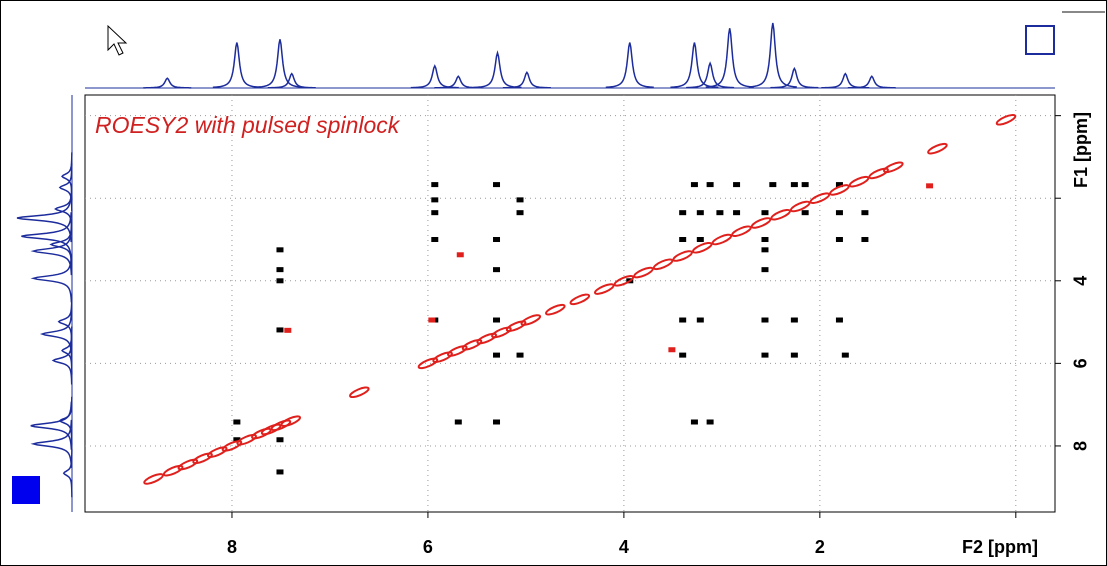  What do you see at coordinates (1081, 446) in the screenshot?
I see `y-tick-label: 8` at bounding box center [1081, 446].